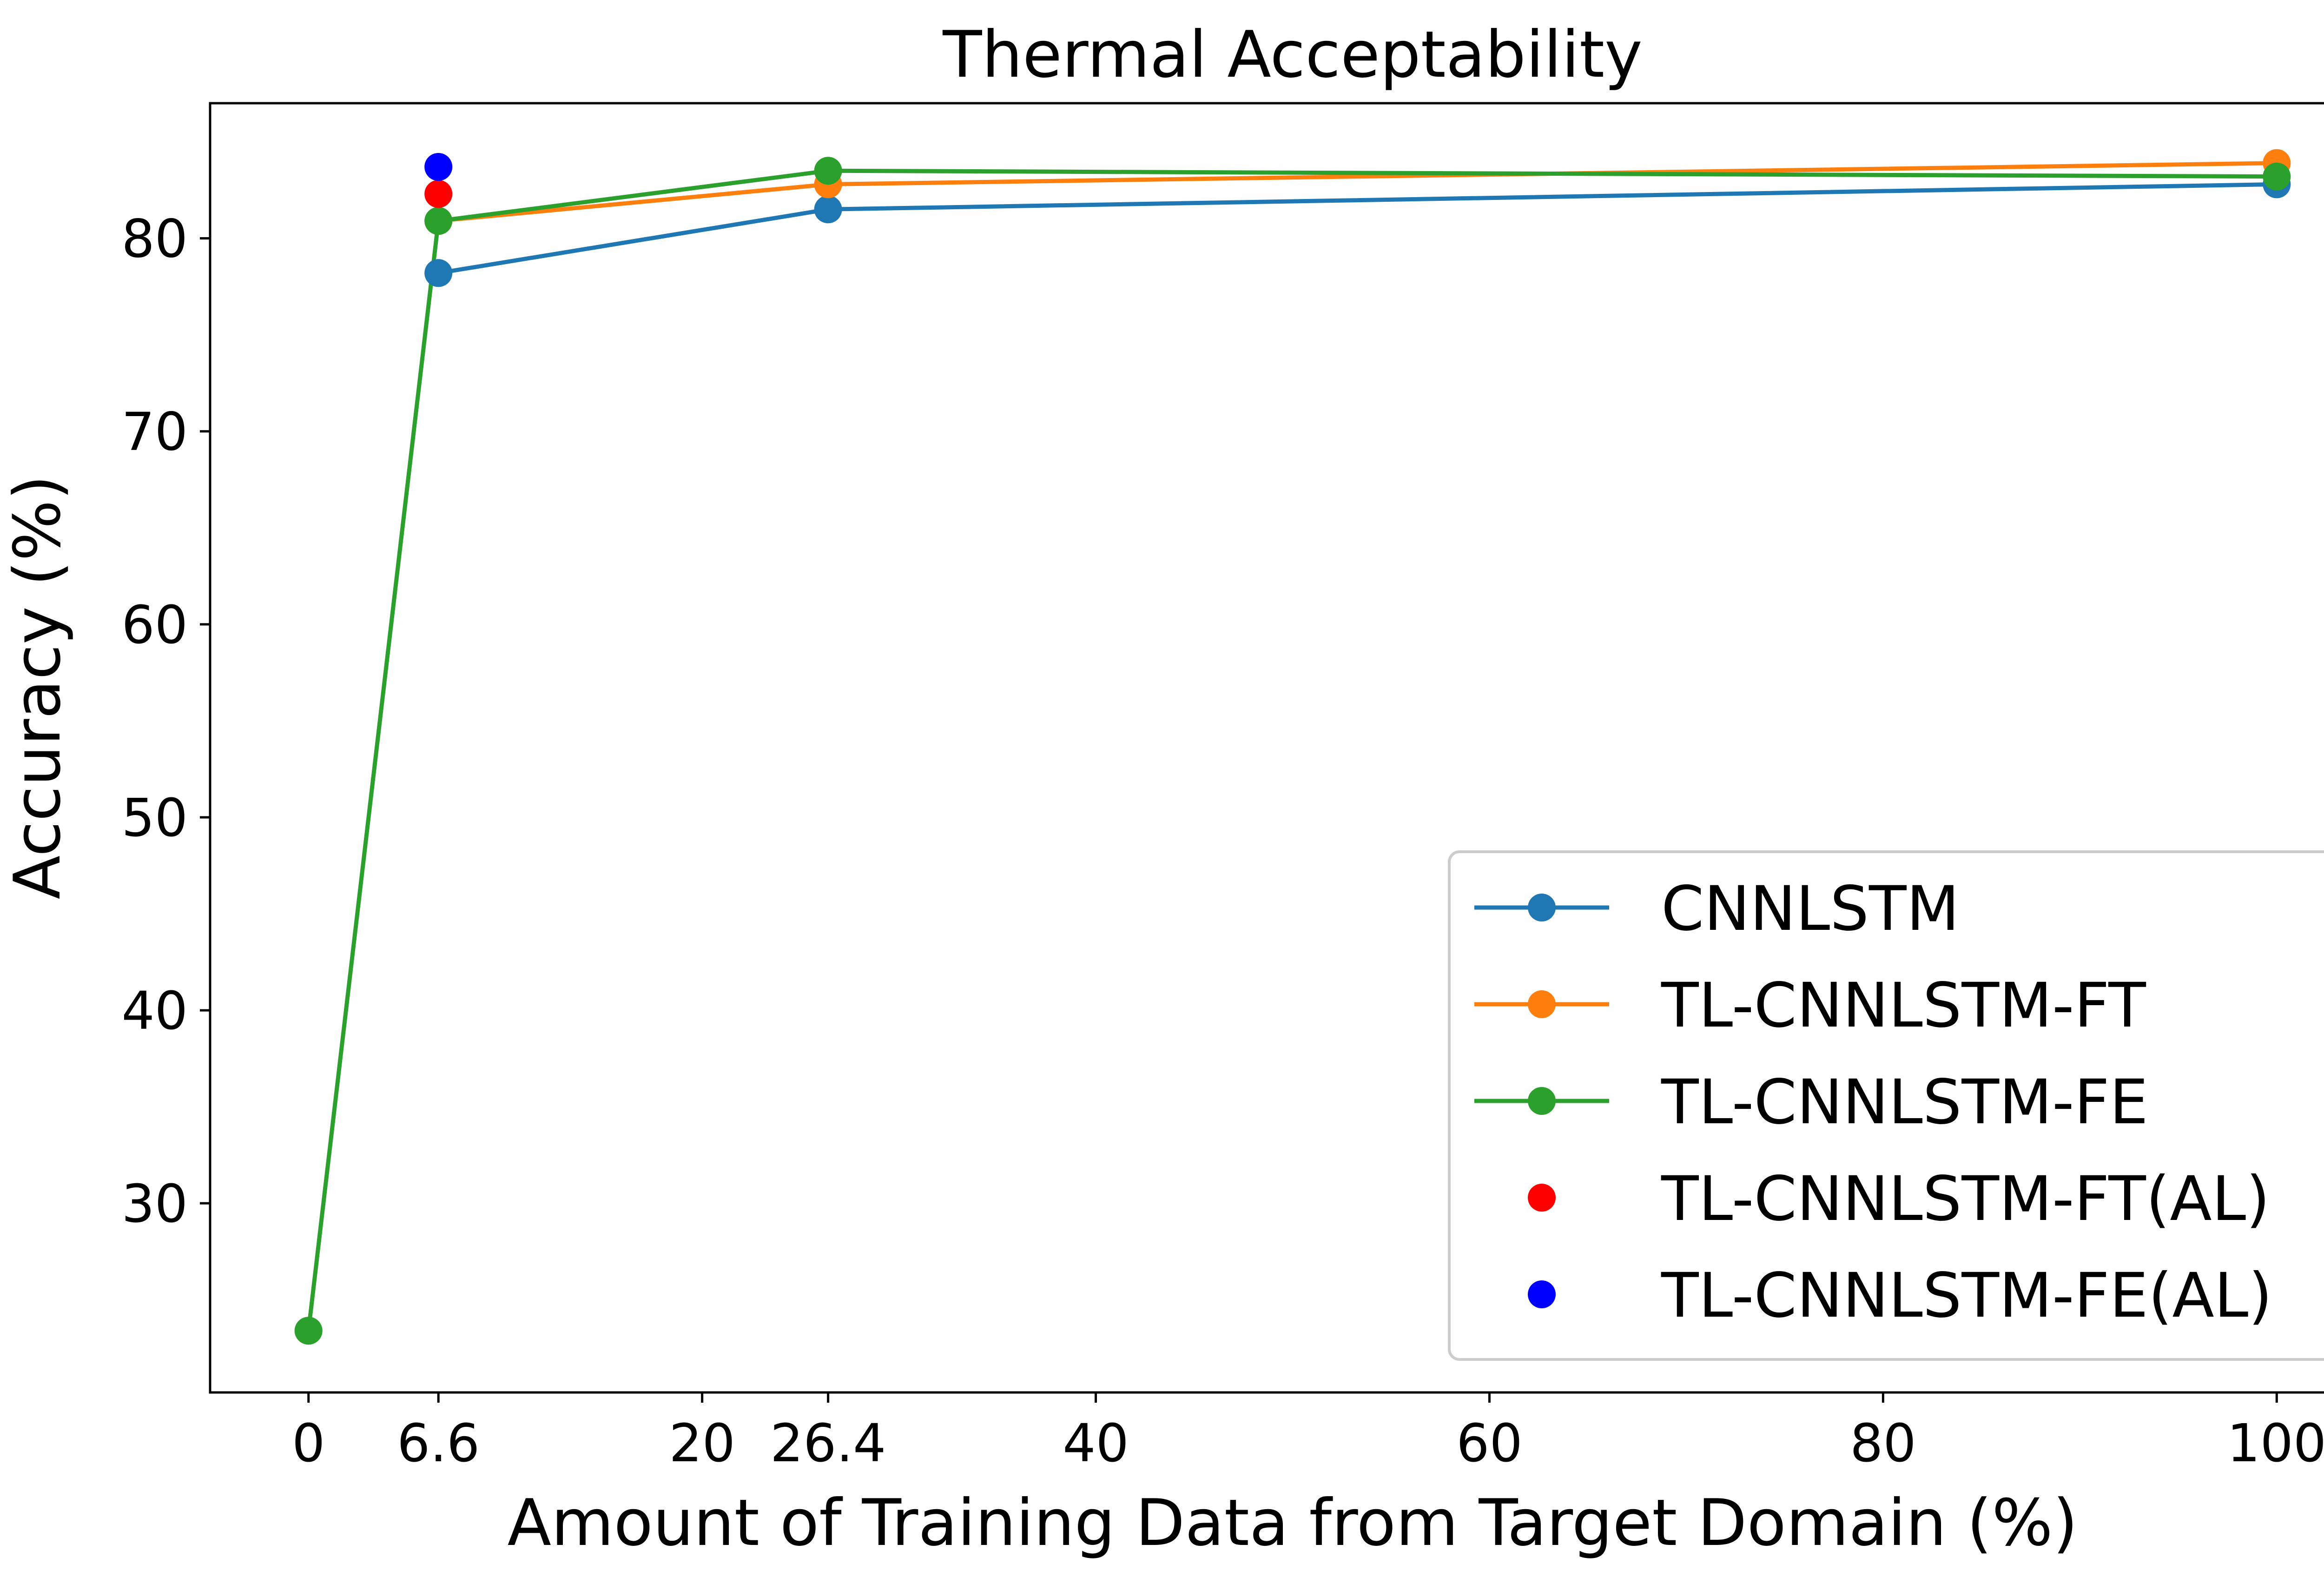 The image size is (2324, 1584). I want to click on legend-item-cnnlstm: CNNLSTM, so click(1717, 909).